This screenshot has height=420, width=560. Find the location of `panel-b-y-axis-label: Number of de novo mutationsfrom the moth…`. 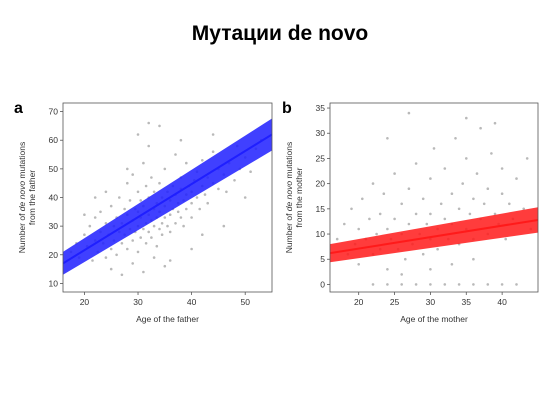

panel-b-y-axis-label: Number of de novo mutationsfrom the moth… is located at coordinates (294, 198).